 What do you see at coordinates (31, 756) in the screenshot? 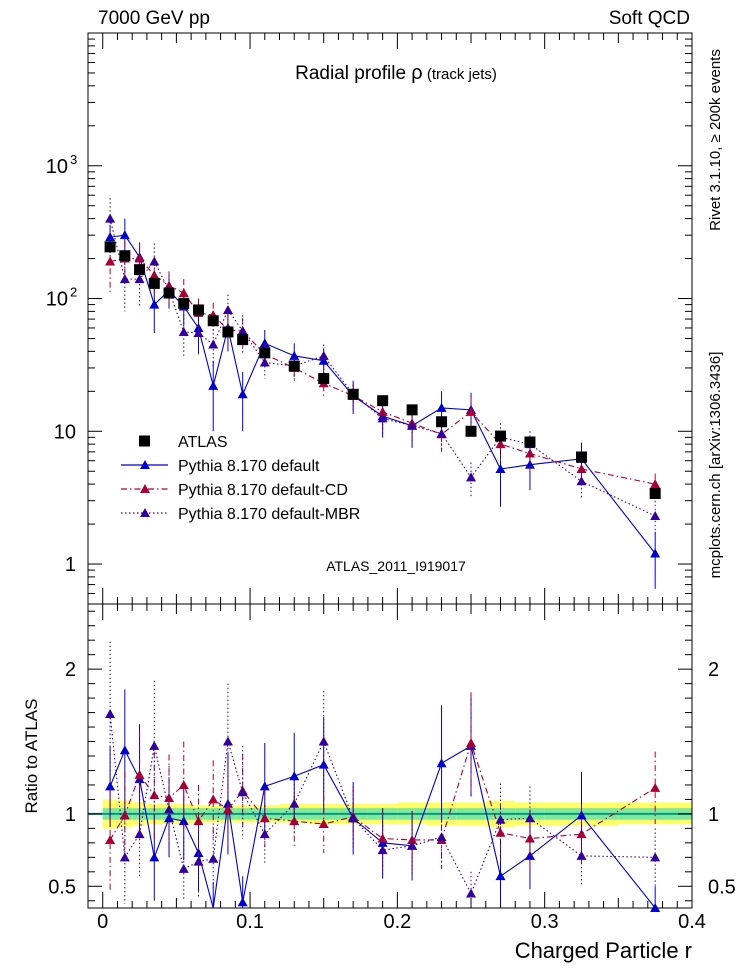
I see `ratio-y-axis-label: Ratio to ATLAS` at bounding box center [31, 756].